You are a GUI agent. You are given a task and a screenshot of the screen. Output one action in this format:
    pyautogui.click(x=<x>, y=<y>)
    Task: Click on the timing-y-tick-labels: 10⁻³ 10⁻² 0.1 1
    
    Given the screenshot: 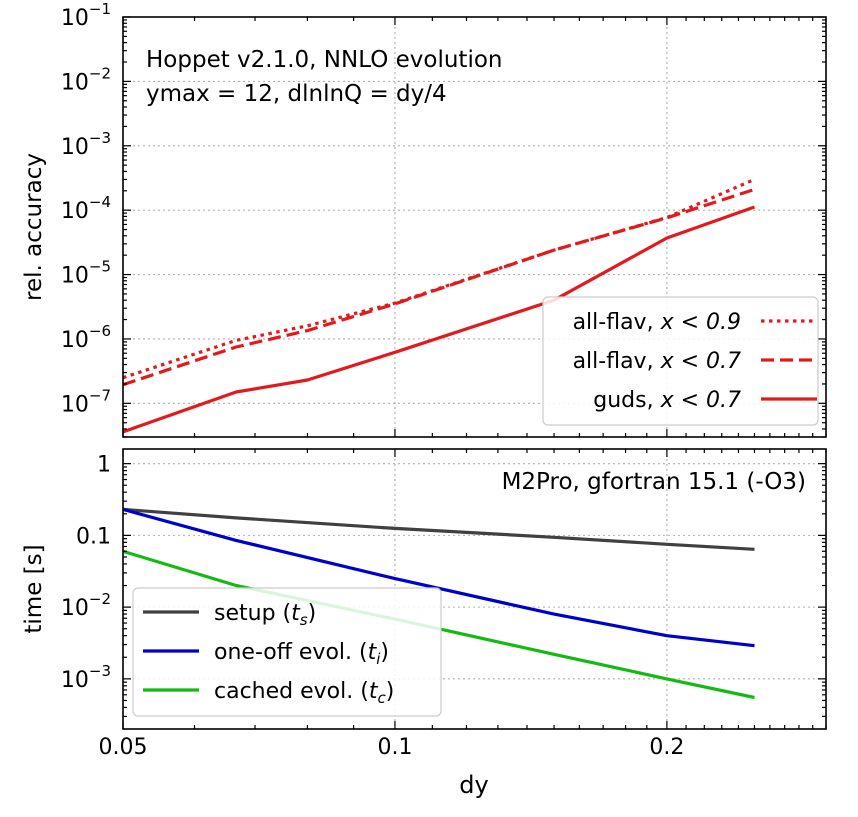 What is the action you would take?
    pyautogui.click(x=86, y=573)
    